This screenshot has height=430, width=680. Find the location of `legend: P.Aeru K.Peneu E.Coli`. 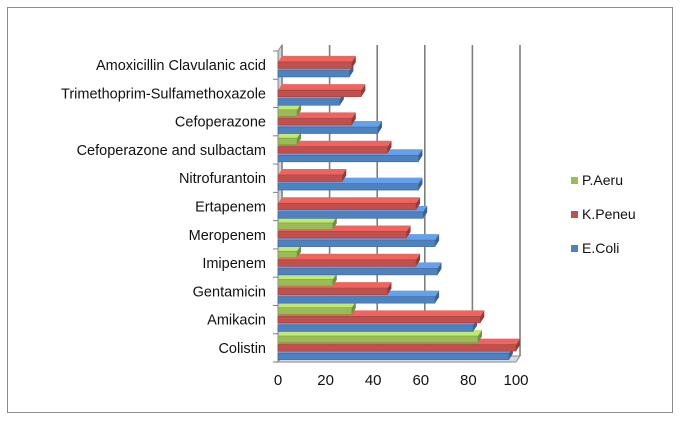

legend: P.Aeru K.Peneu E.Coli is located at coordinates (603, 214).